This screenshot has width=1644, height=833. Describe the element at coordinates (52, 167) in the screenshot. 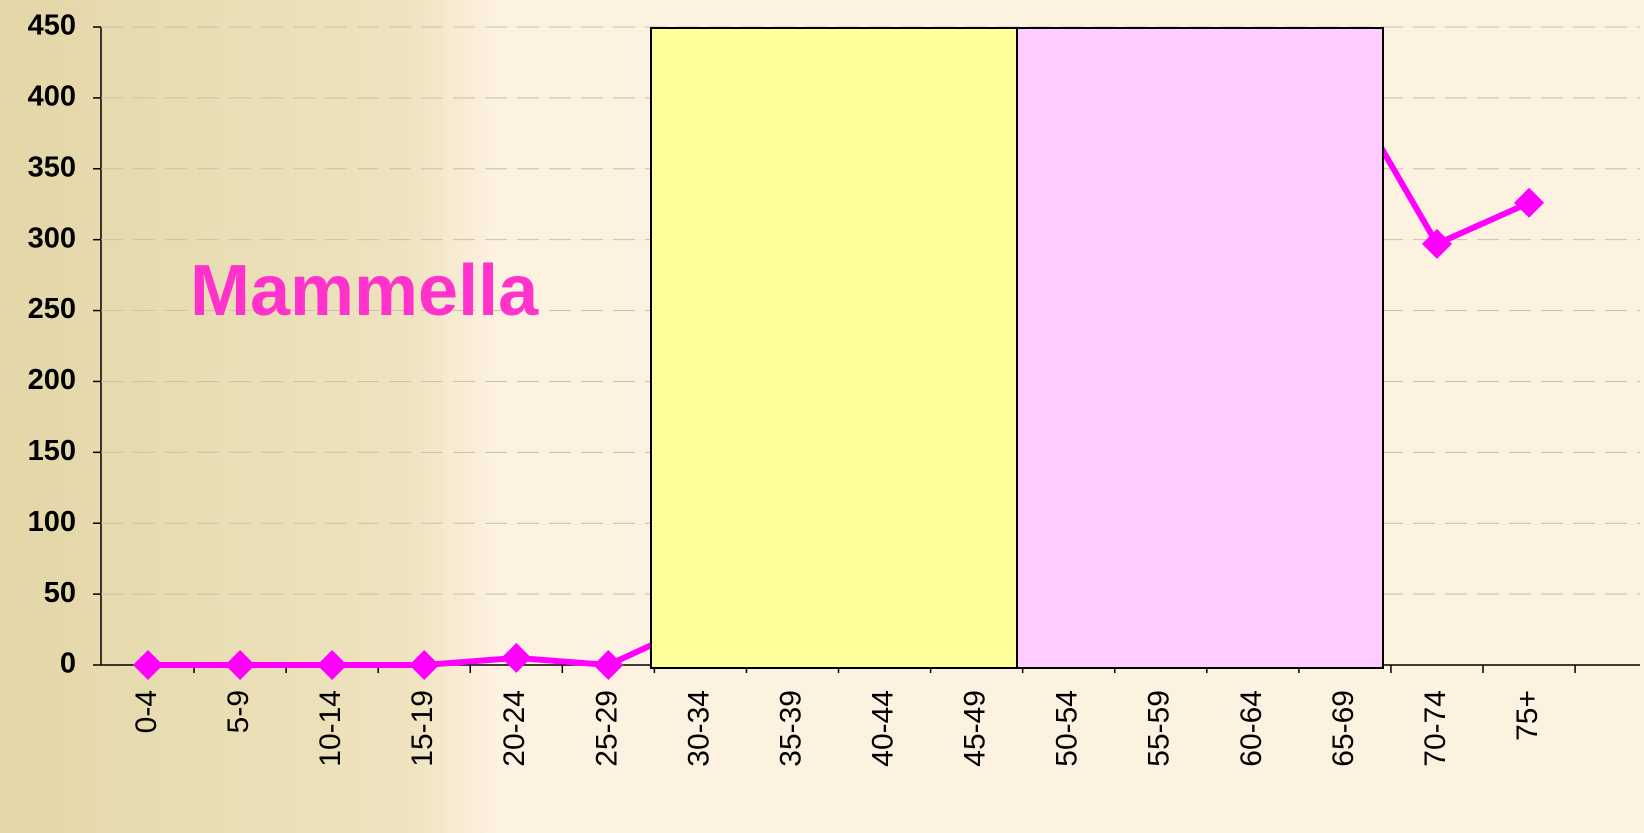

I see `y-tick-label: 350` at that location.